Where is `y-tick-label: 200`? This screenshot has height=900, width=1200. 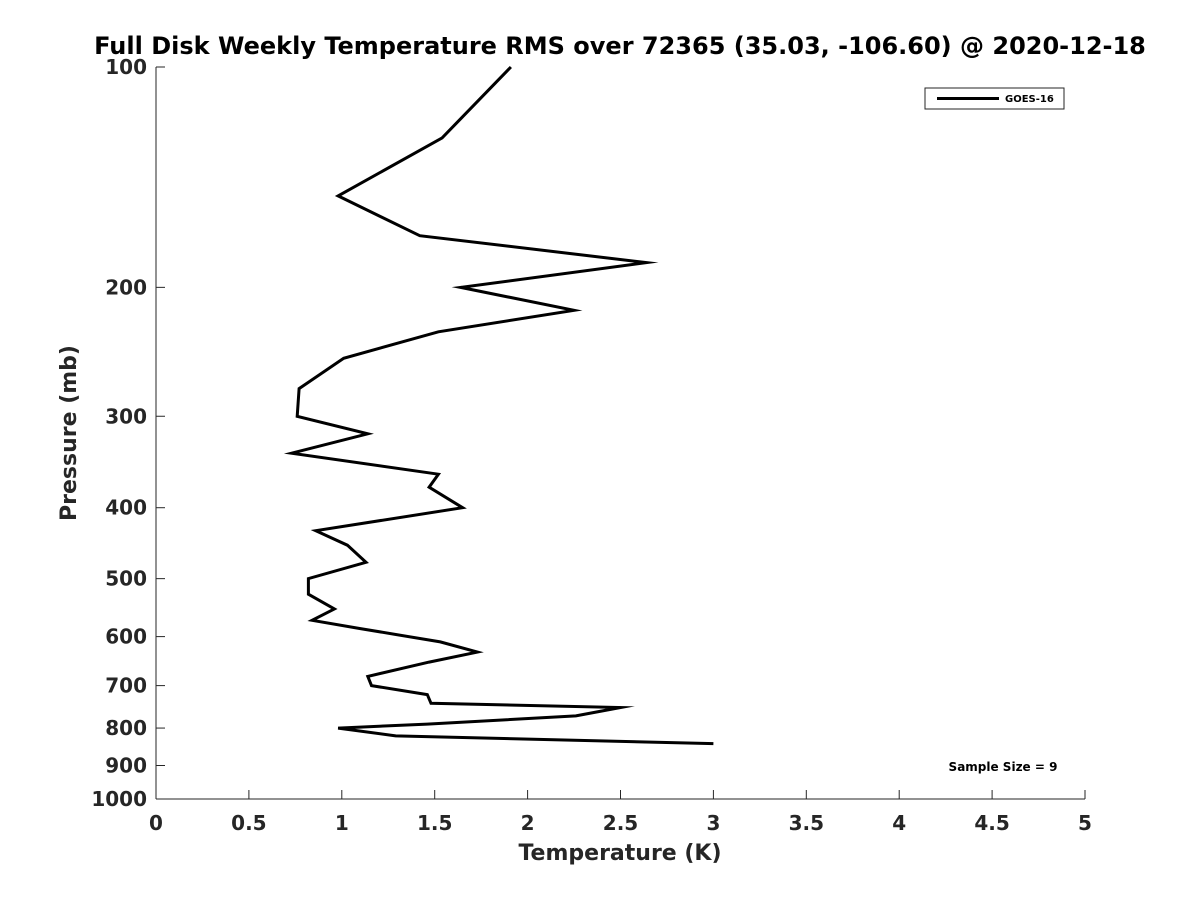 y-tick-label: 200 is located at coordinates (126, 287).